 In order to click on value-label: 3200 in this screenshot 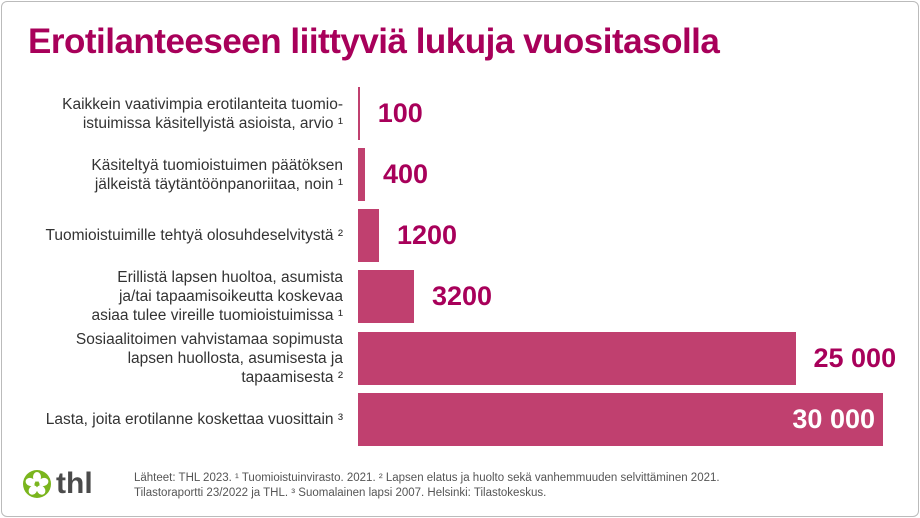, I will do `click(462, 296)`.